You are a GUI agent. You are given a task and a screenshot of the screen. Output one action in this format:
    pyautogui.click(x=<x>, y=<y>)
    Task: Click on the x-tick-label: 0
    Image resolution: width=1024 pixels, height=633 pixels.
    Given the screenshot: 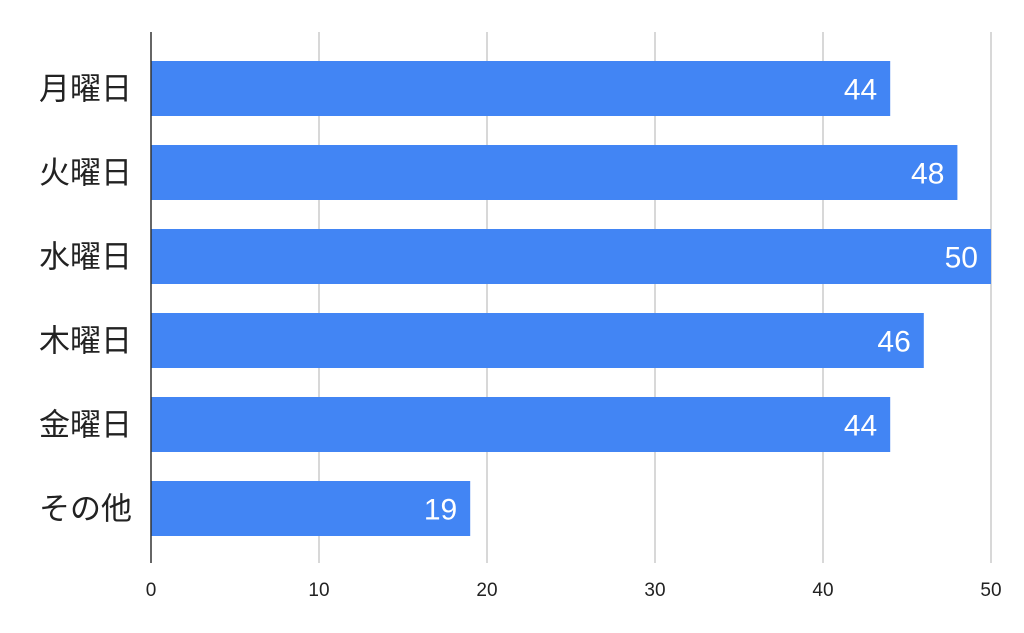 What is the action you would take?
    pyautogui.click(x=151, y=590)
    